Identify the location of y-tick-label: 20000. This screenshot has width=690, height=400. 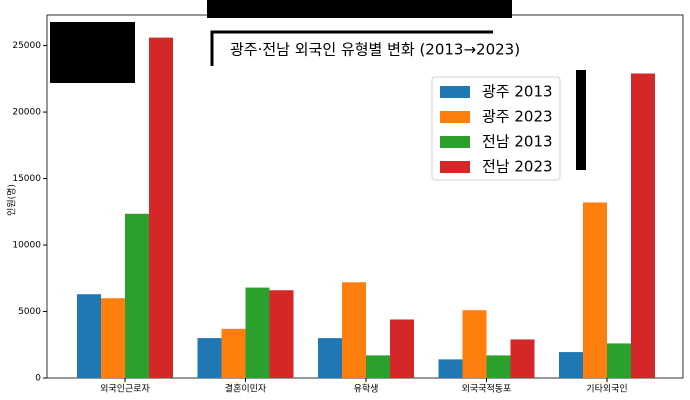
(26, 113).